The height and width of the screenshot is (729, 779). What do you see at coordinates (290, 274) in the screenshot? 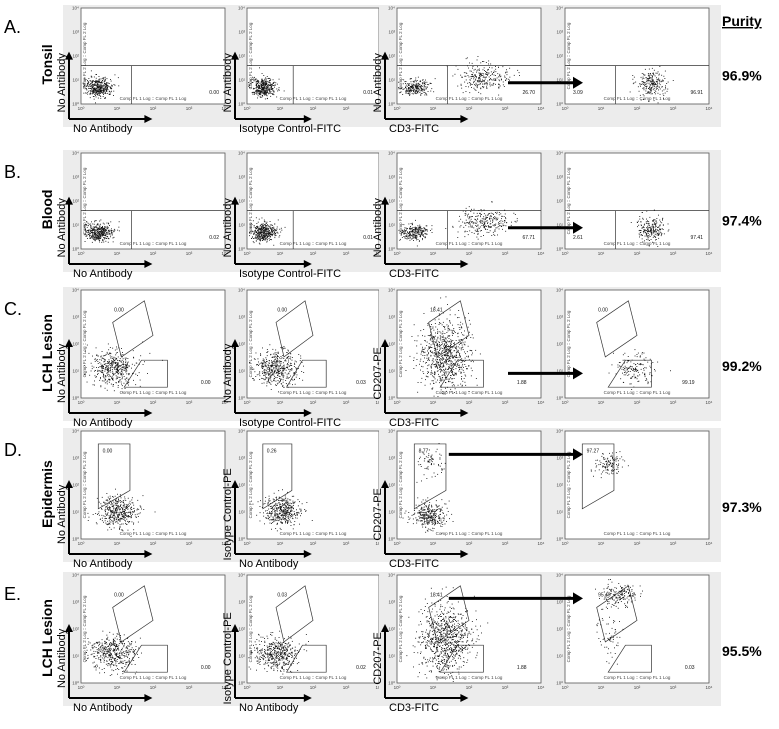
I see `axis-label-x: Isotype Control-FITC` at bounding box center [290, 274].